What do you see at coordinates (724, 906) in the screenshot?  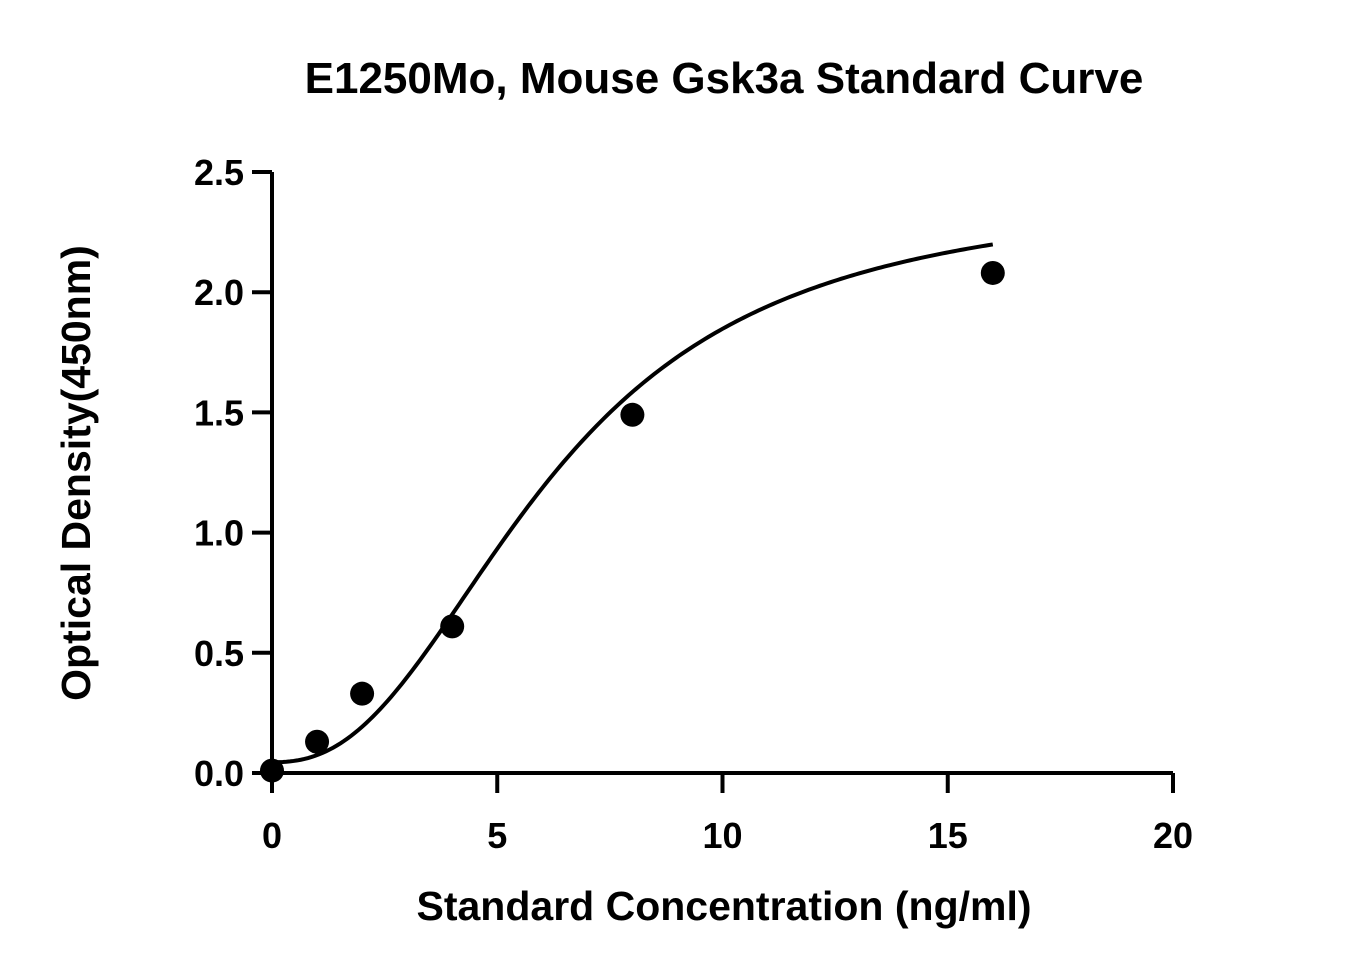 I see `x-axis-label: Standard Concentration (ng/ml)` at bounding box center [724, 906].